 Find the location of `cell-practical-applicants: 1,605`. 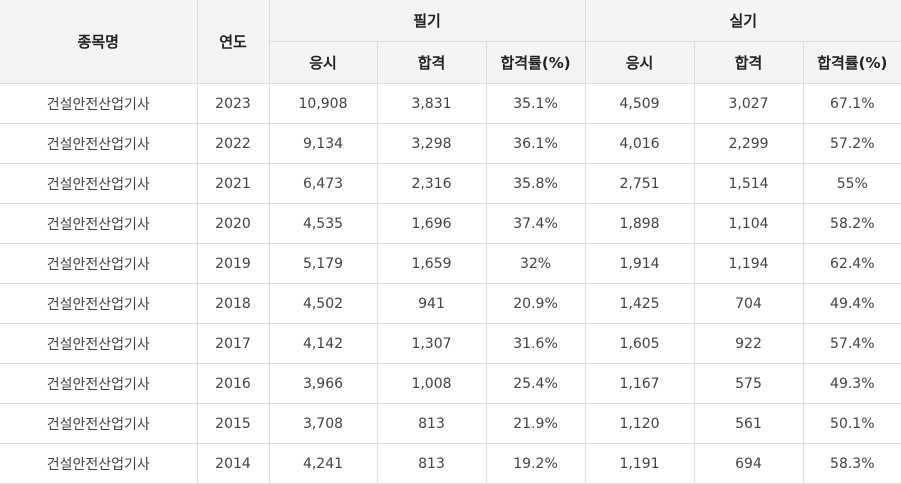

cell-practical-applicants: 1,605 is located at coordinates (639, 343).